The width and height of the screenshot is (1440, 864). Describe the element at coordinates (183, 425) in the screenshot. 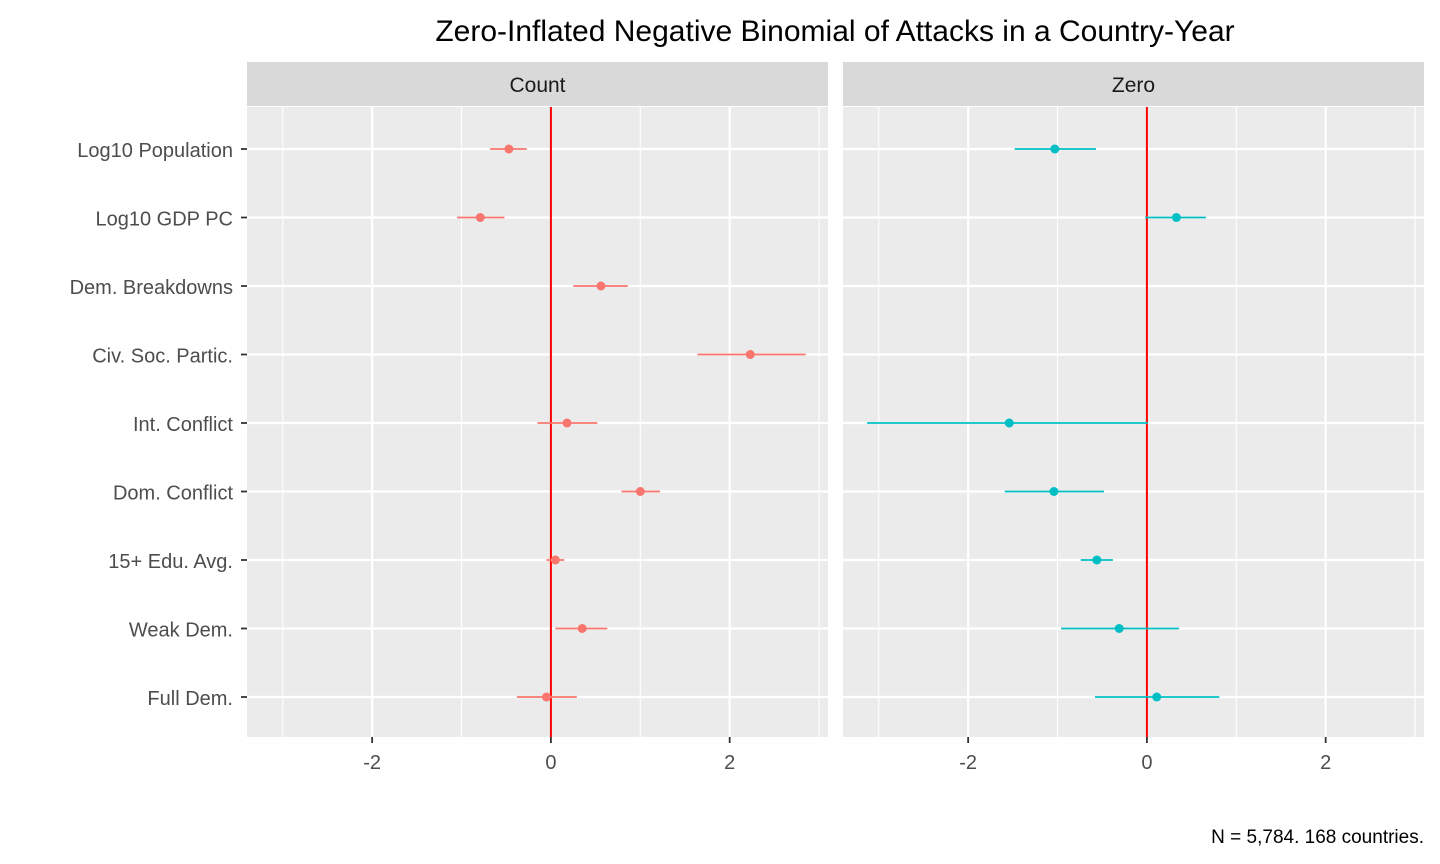

I see `y-tick-label: Int. Conflict` at that location.